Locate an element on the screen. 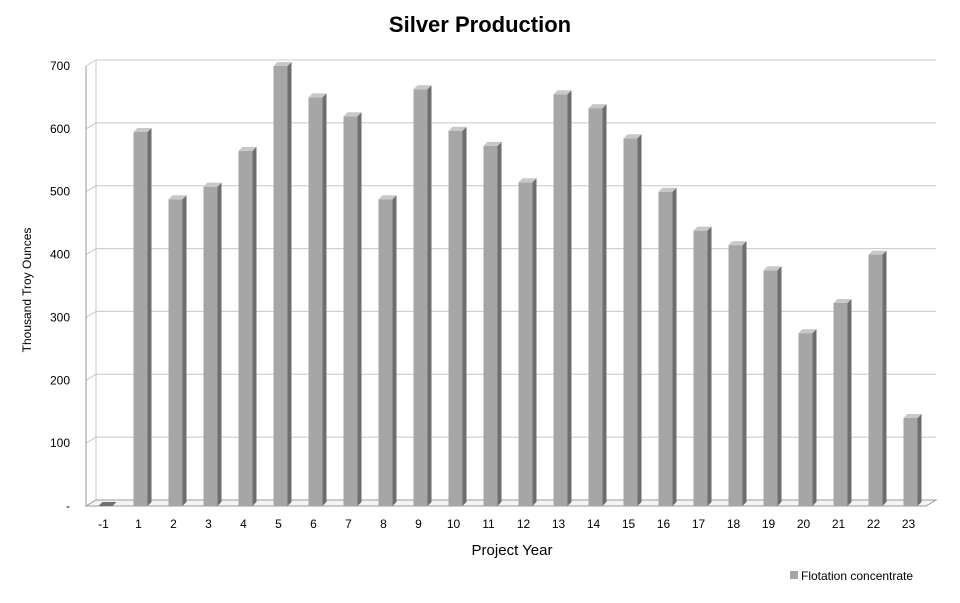  x-tick-label: 23 is located at coordinates (909, 524).